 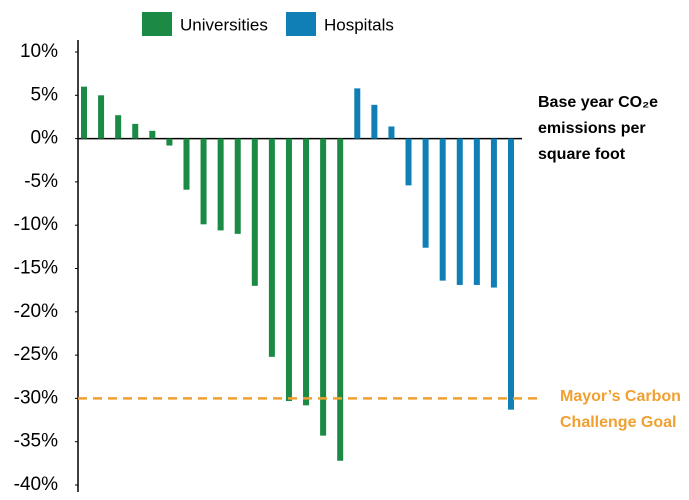 I want to click on legend-label: Hospitals, so click(x=359, y=24).